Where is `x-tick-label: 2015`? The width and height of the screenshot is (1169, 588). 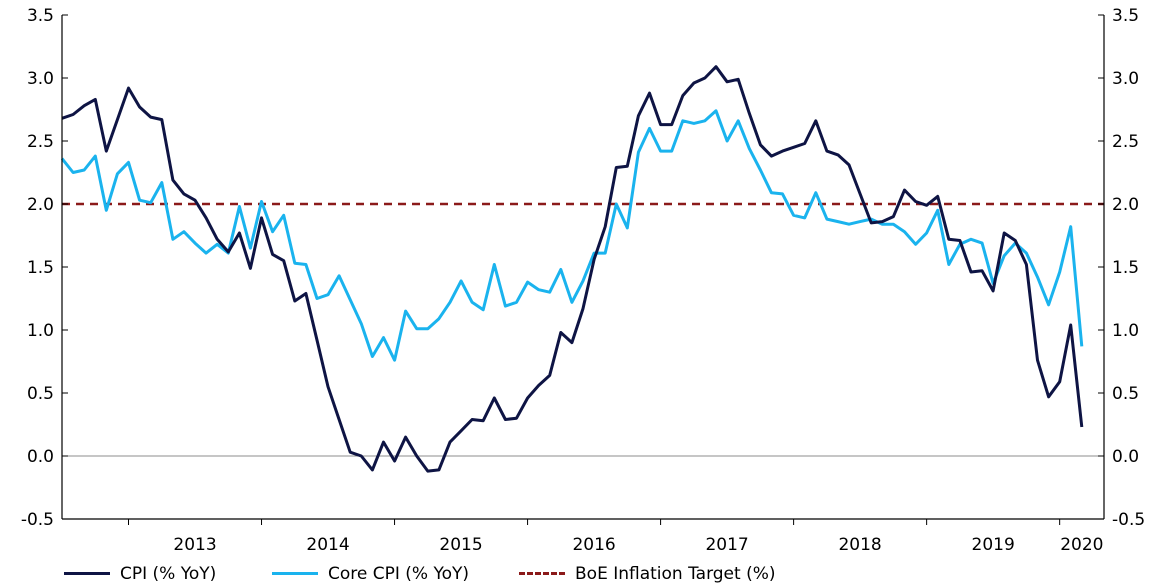 x-tick-label: 2015 is located at coordinates (460, 545).